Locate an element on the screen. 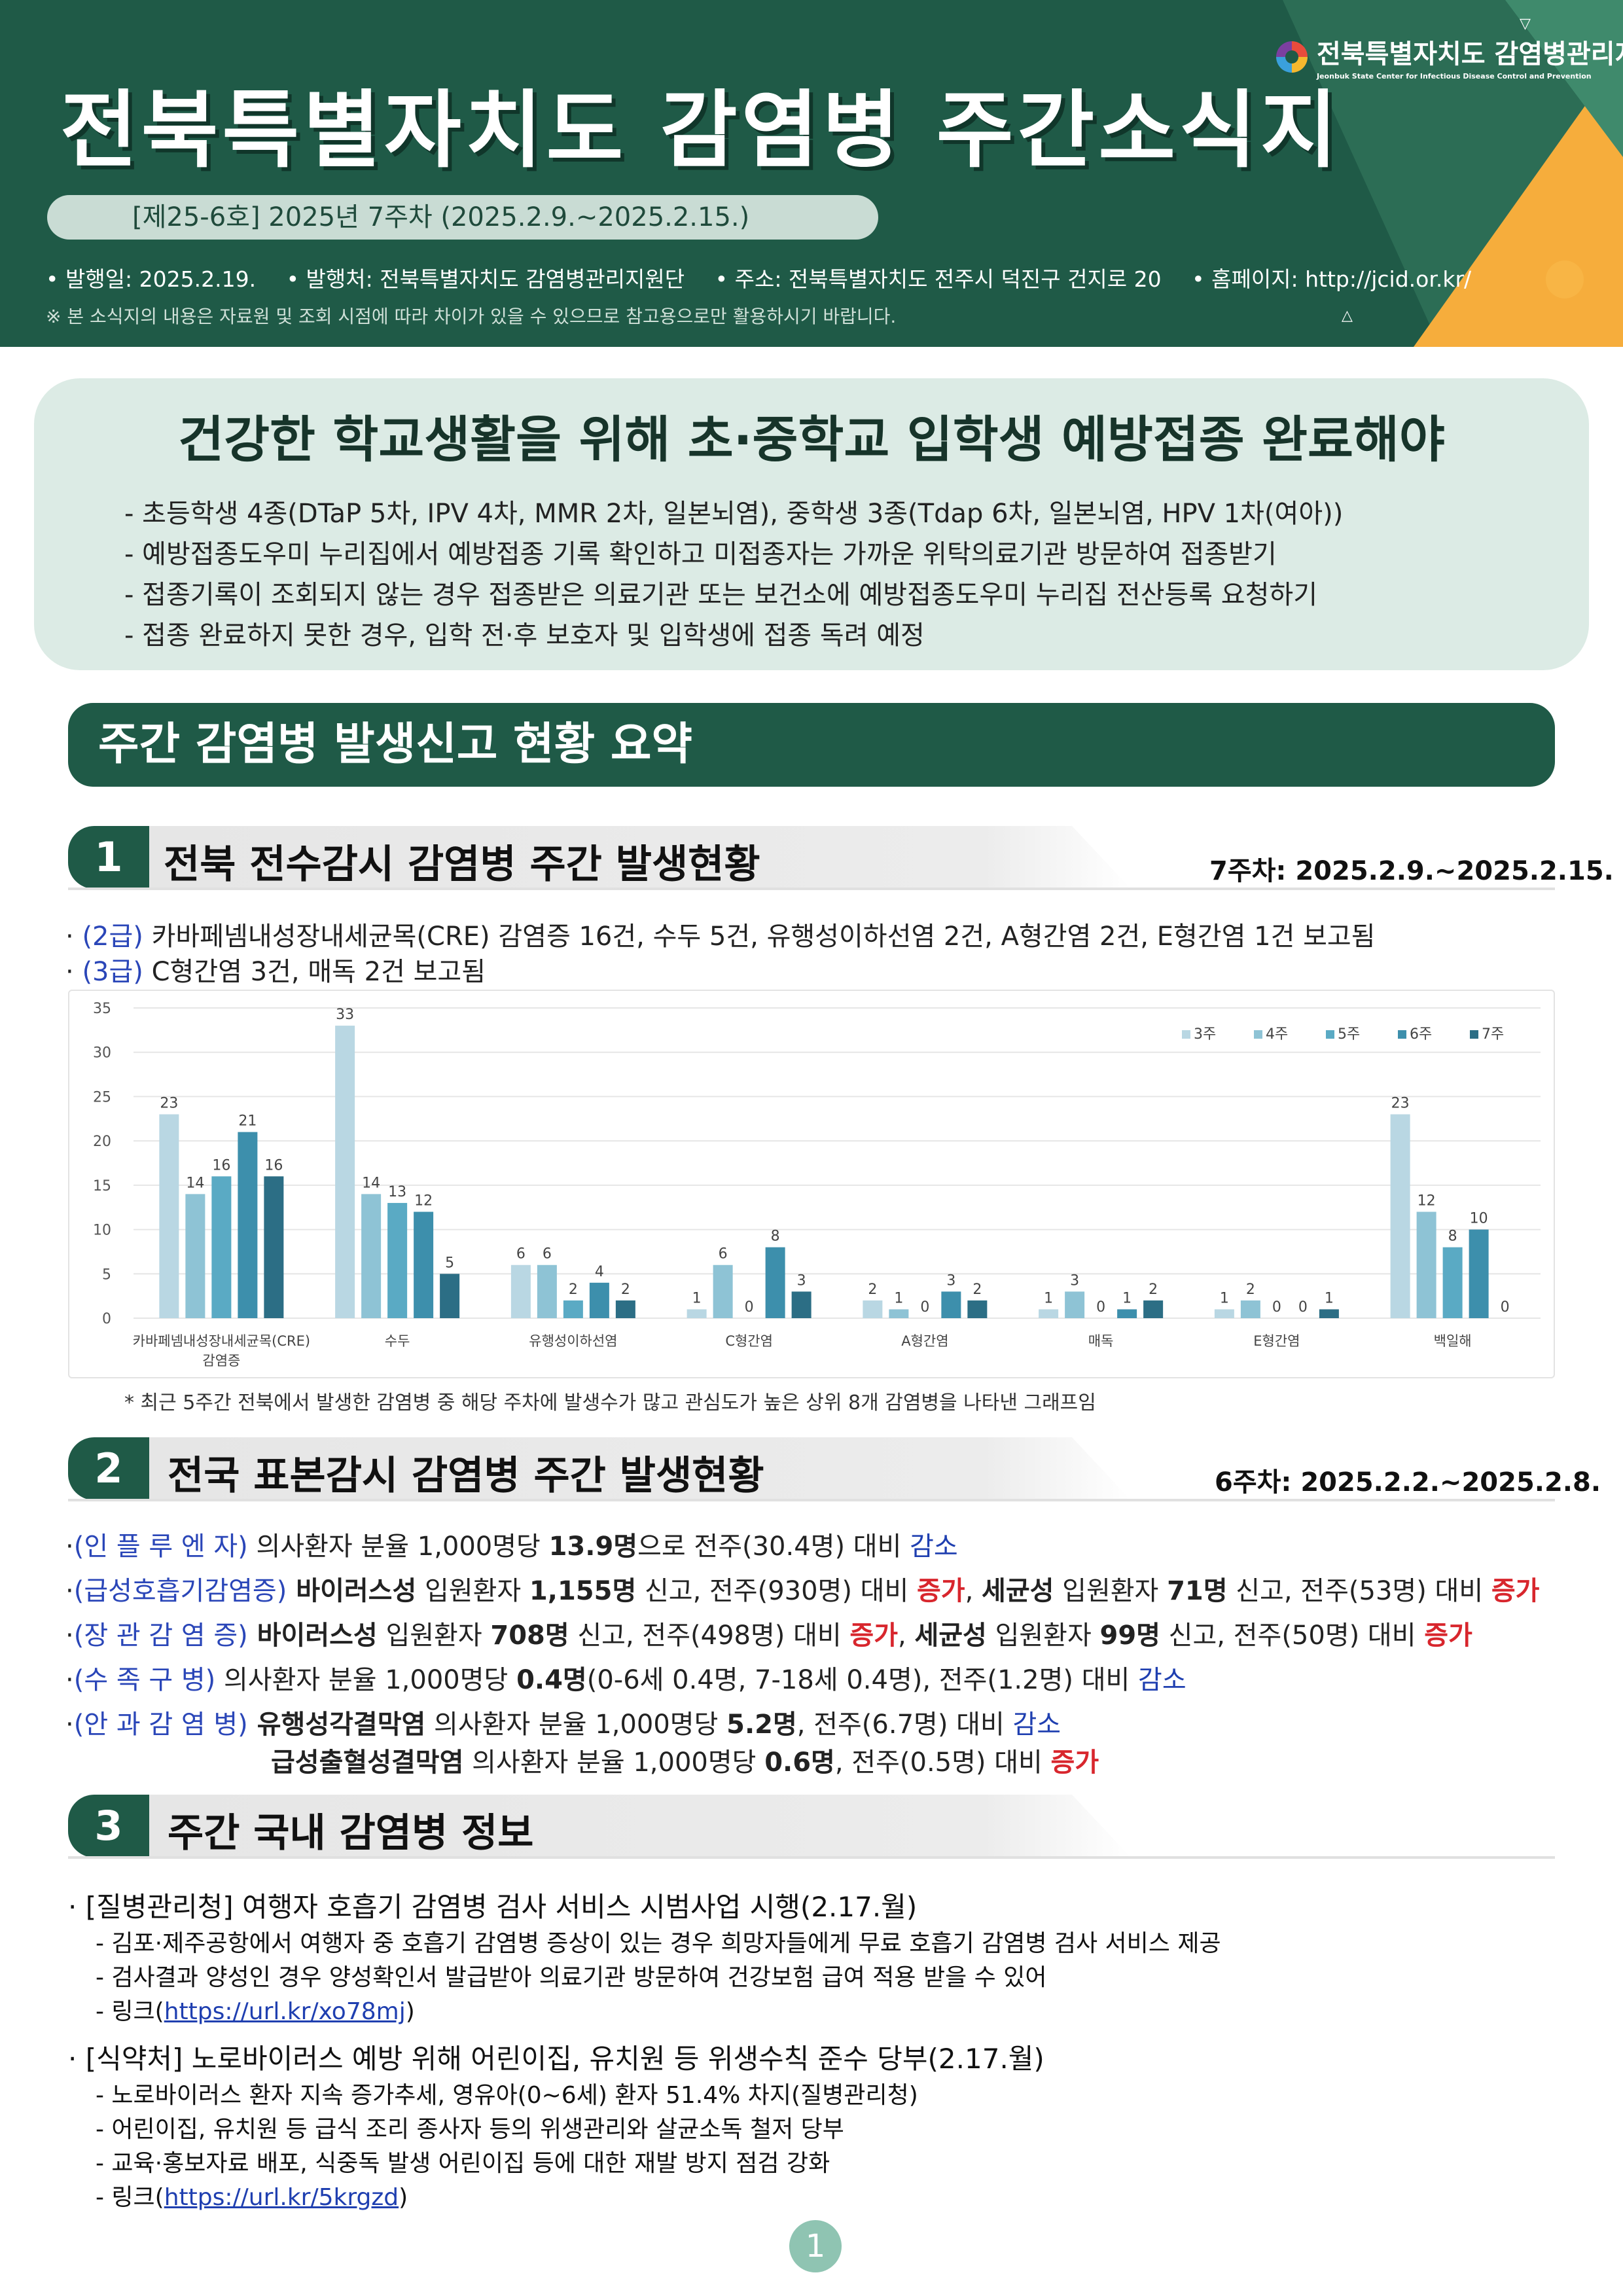 The width and height of the screenshot is (1623, 2296). disease-group-label: (수 족 구 병) is located at coordinates (144, 1680).